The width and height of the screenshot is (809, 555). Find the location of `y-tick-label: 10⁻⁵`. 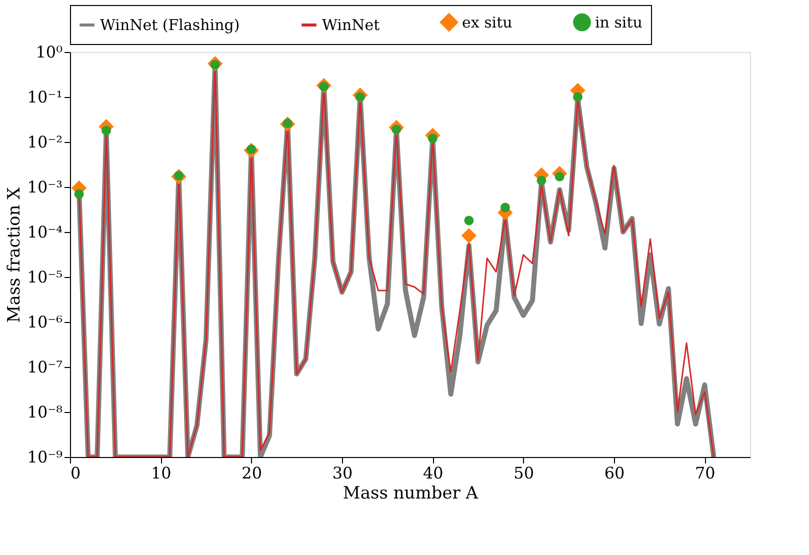

y-tick-label: 10⁻⁵ is located at coordinates (44, 277).